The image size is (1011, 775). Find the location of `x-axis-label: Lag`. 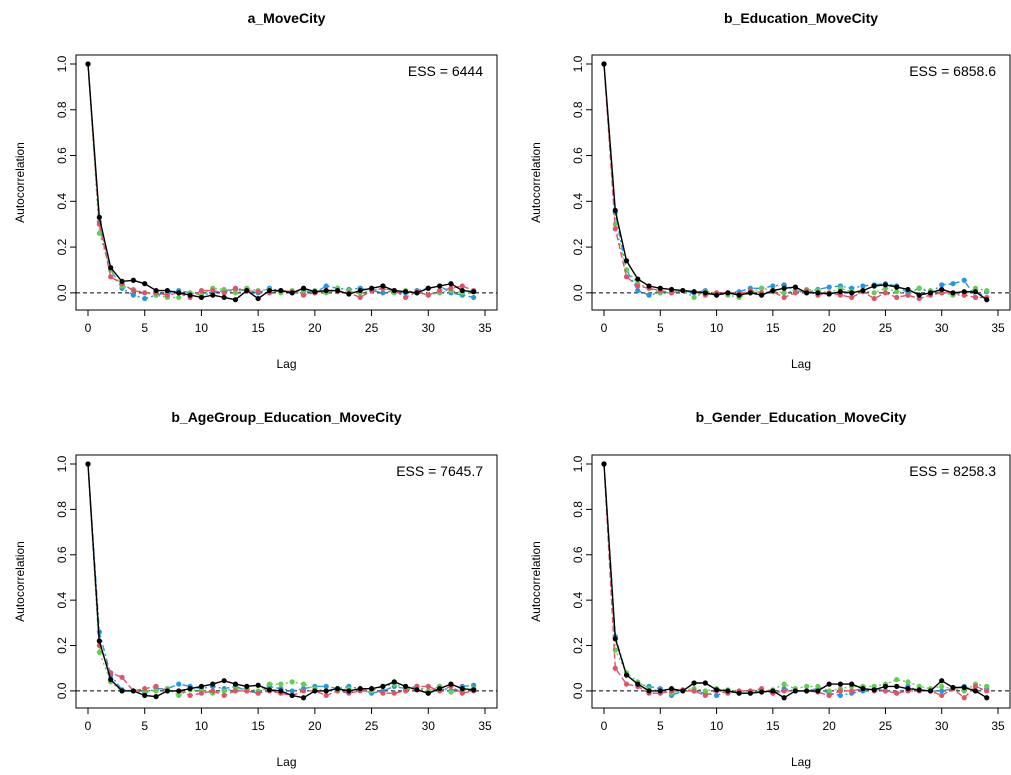

x-axis-label: Lag is located at coordinates (801, 762).